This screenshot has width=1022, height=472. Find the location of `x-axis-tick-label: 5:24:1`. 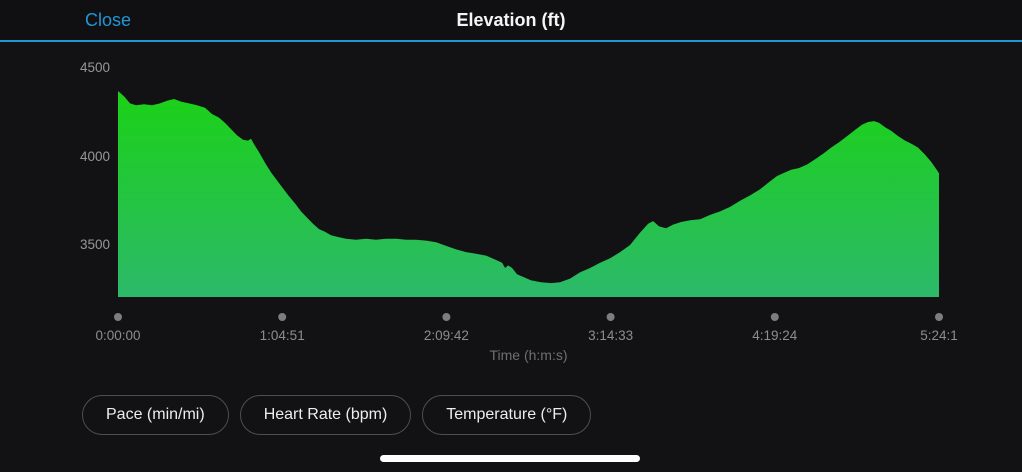

x-axis-tick-label: 5:24:1 is located at coordinates (939, 335).